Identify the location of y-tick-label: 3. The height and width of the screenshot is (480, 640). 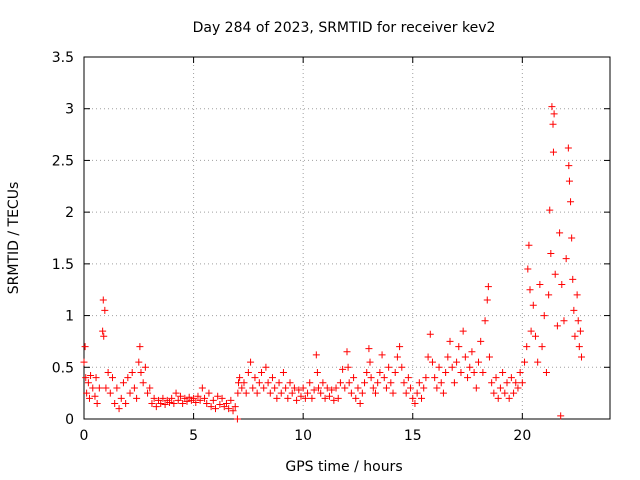
(69, 110).